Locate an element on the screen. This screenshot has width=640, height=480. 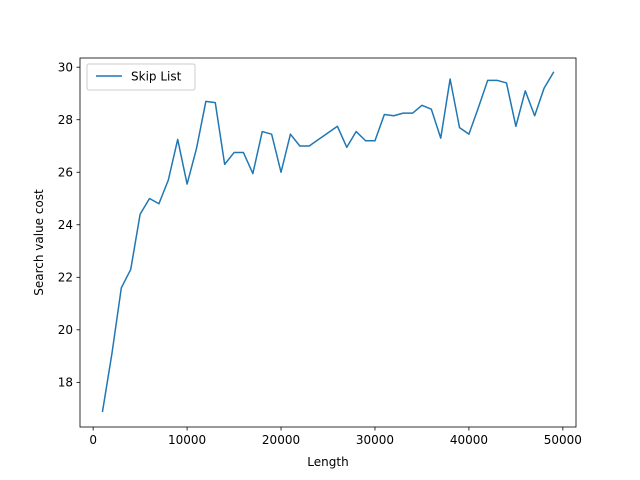
x-tick-label: 40000 is located at coordinates (469, 440).